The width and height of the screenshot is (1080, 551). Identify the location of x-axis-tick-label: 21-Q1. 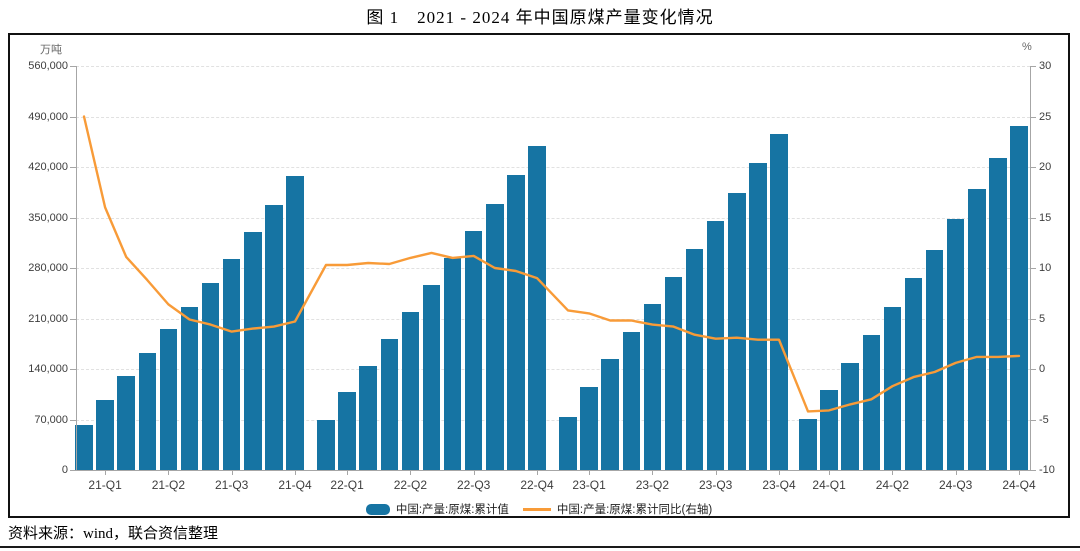
(105, 485).